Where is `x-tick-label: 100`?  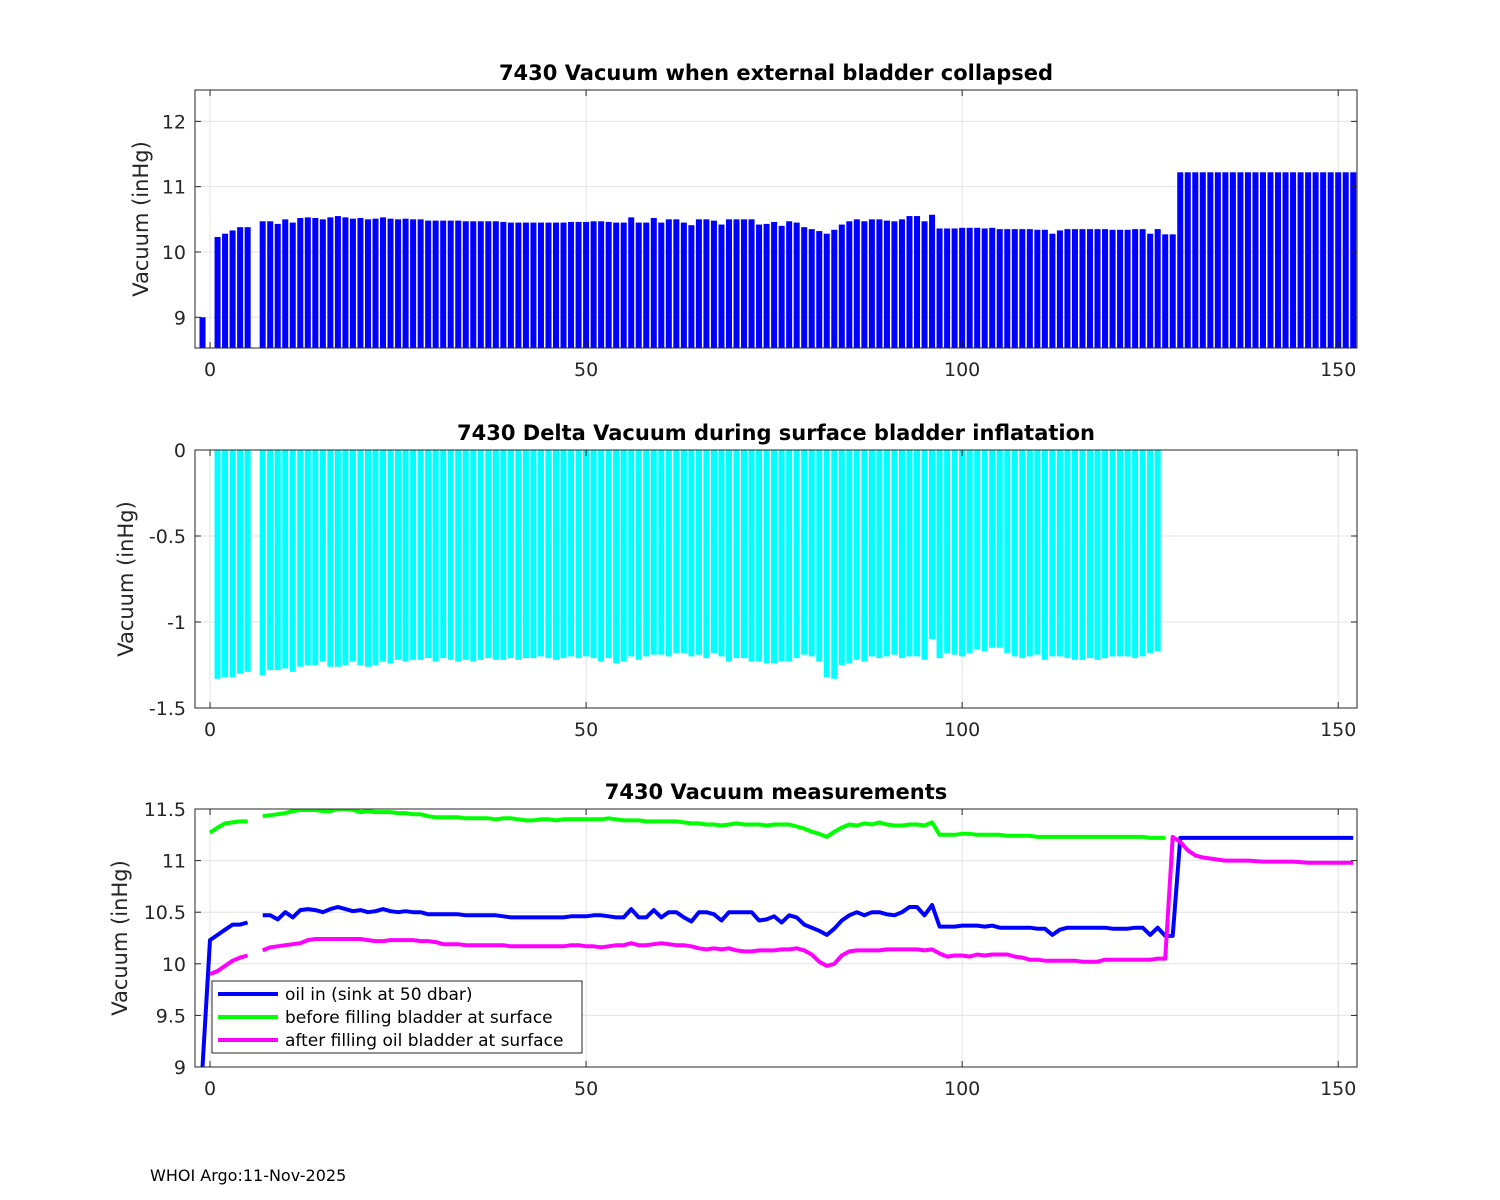 x-tick-label: 100 is located at coordinates (962, 1089).